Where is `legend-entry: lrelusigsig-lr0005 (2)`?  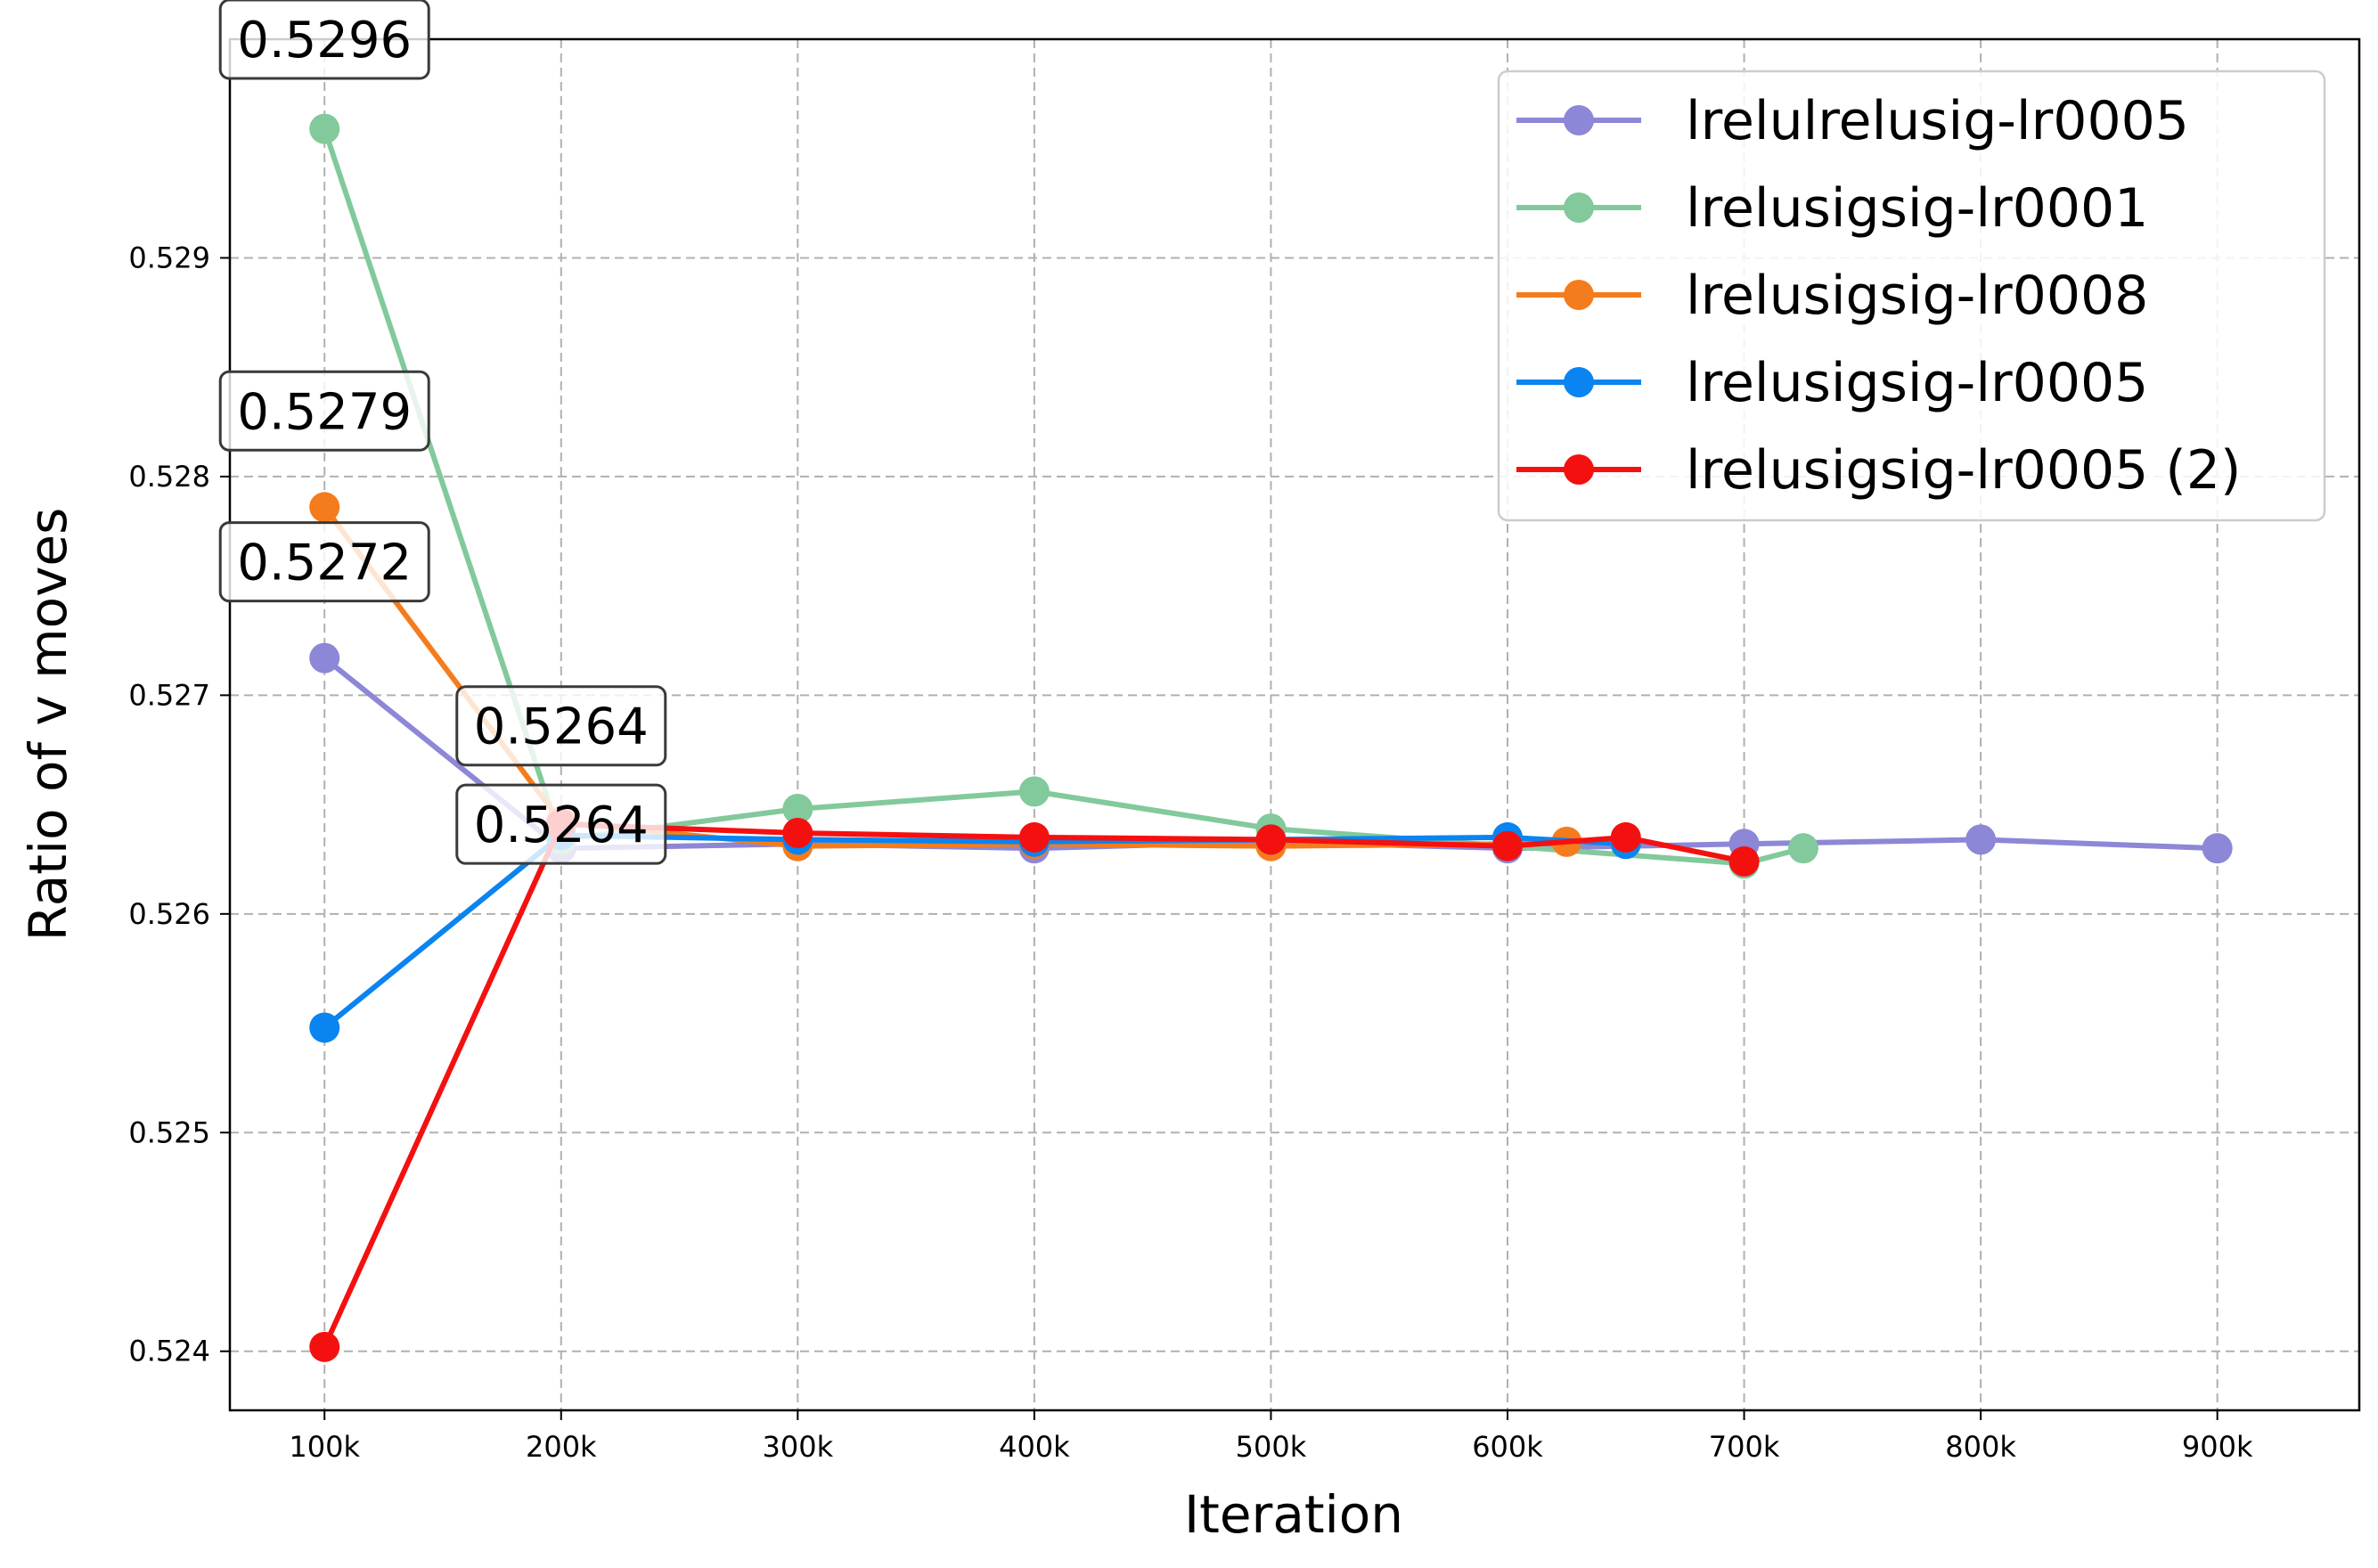 legend-entry: lrelusigsig-lr0005 (2) is located at coordinates (1879, 470).